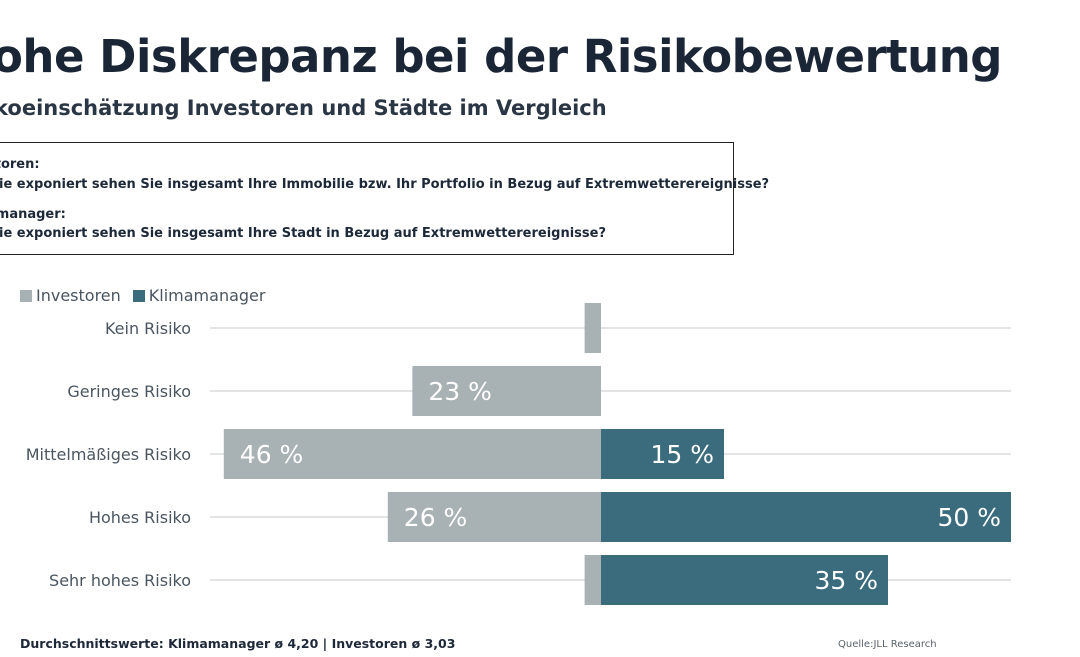 The width and height of the screenshot is (1080, 657). What do you see at coordinates (436, 517) in the screenshot?
I see `data-label-investoren: 26 %` at bounding box center [436, 517].